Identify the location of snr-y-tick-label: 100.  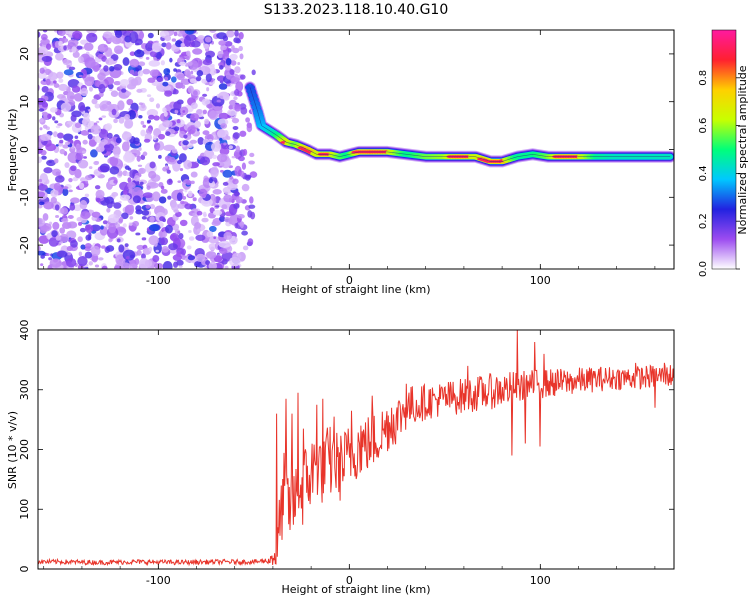
(24, 509).